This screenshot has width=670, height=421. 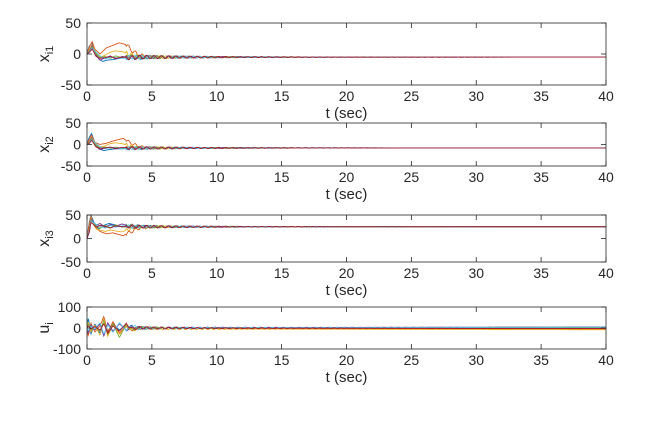 What do you see at coordinates (46, 327) in the screenshot?
I see `y-axis-label: ui` at bounding box center [46, 327].